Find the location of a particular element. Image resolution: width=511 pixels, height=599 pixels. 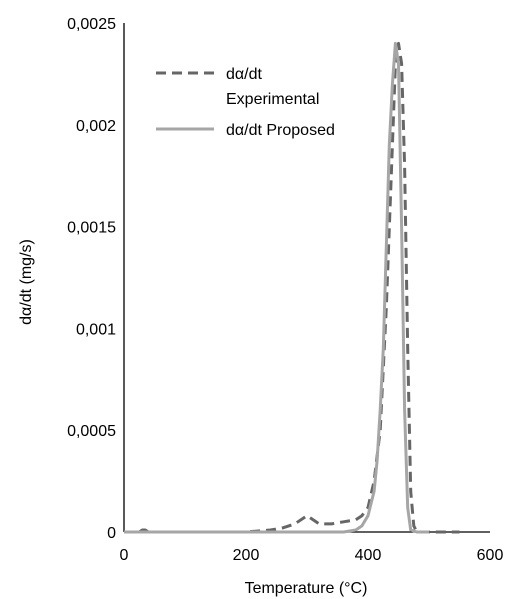

x-axis-label: Temperature (°C) is located at coordinates (306, 588).